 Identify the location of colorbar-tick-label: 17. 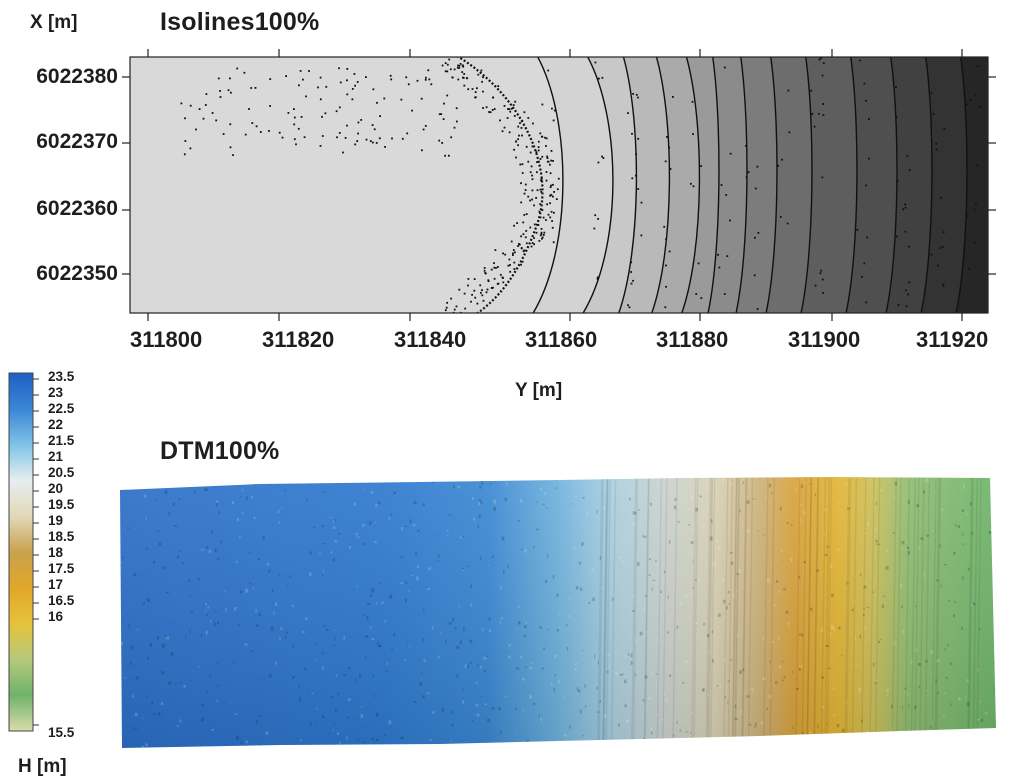
(56, 584).